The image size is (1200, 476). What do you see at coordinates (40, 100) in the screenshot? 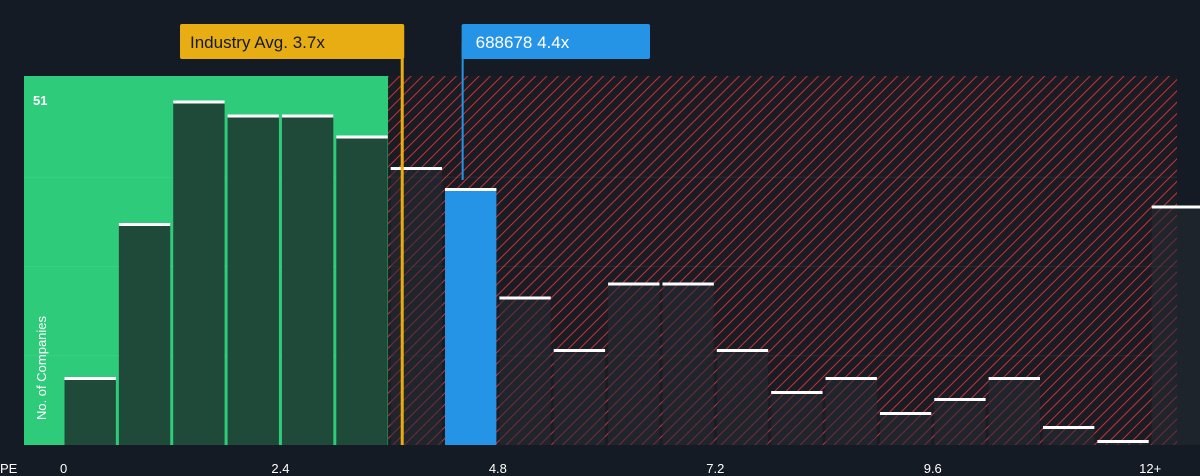
I see `y-axis-max-label: 51` at bounding box center [40, 100].